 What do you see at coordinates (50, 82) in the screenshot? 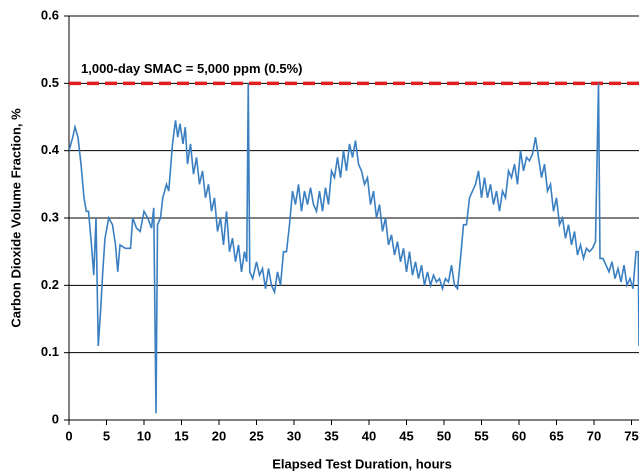
I see `y-tick-label: 0.5` at bounding box center [50, 82].